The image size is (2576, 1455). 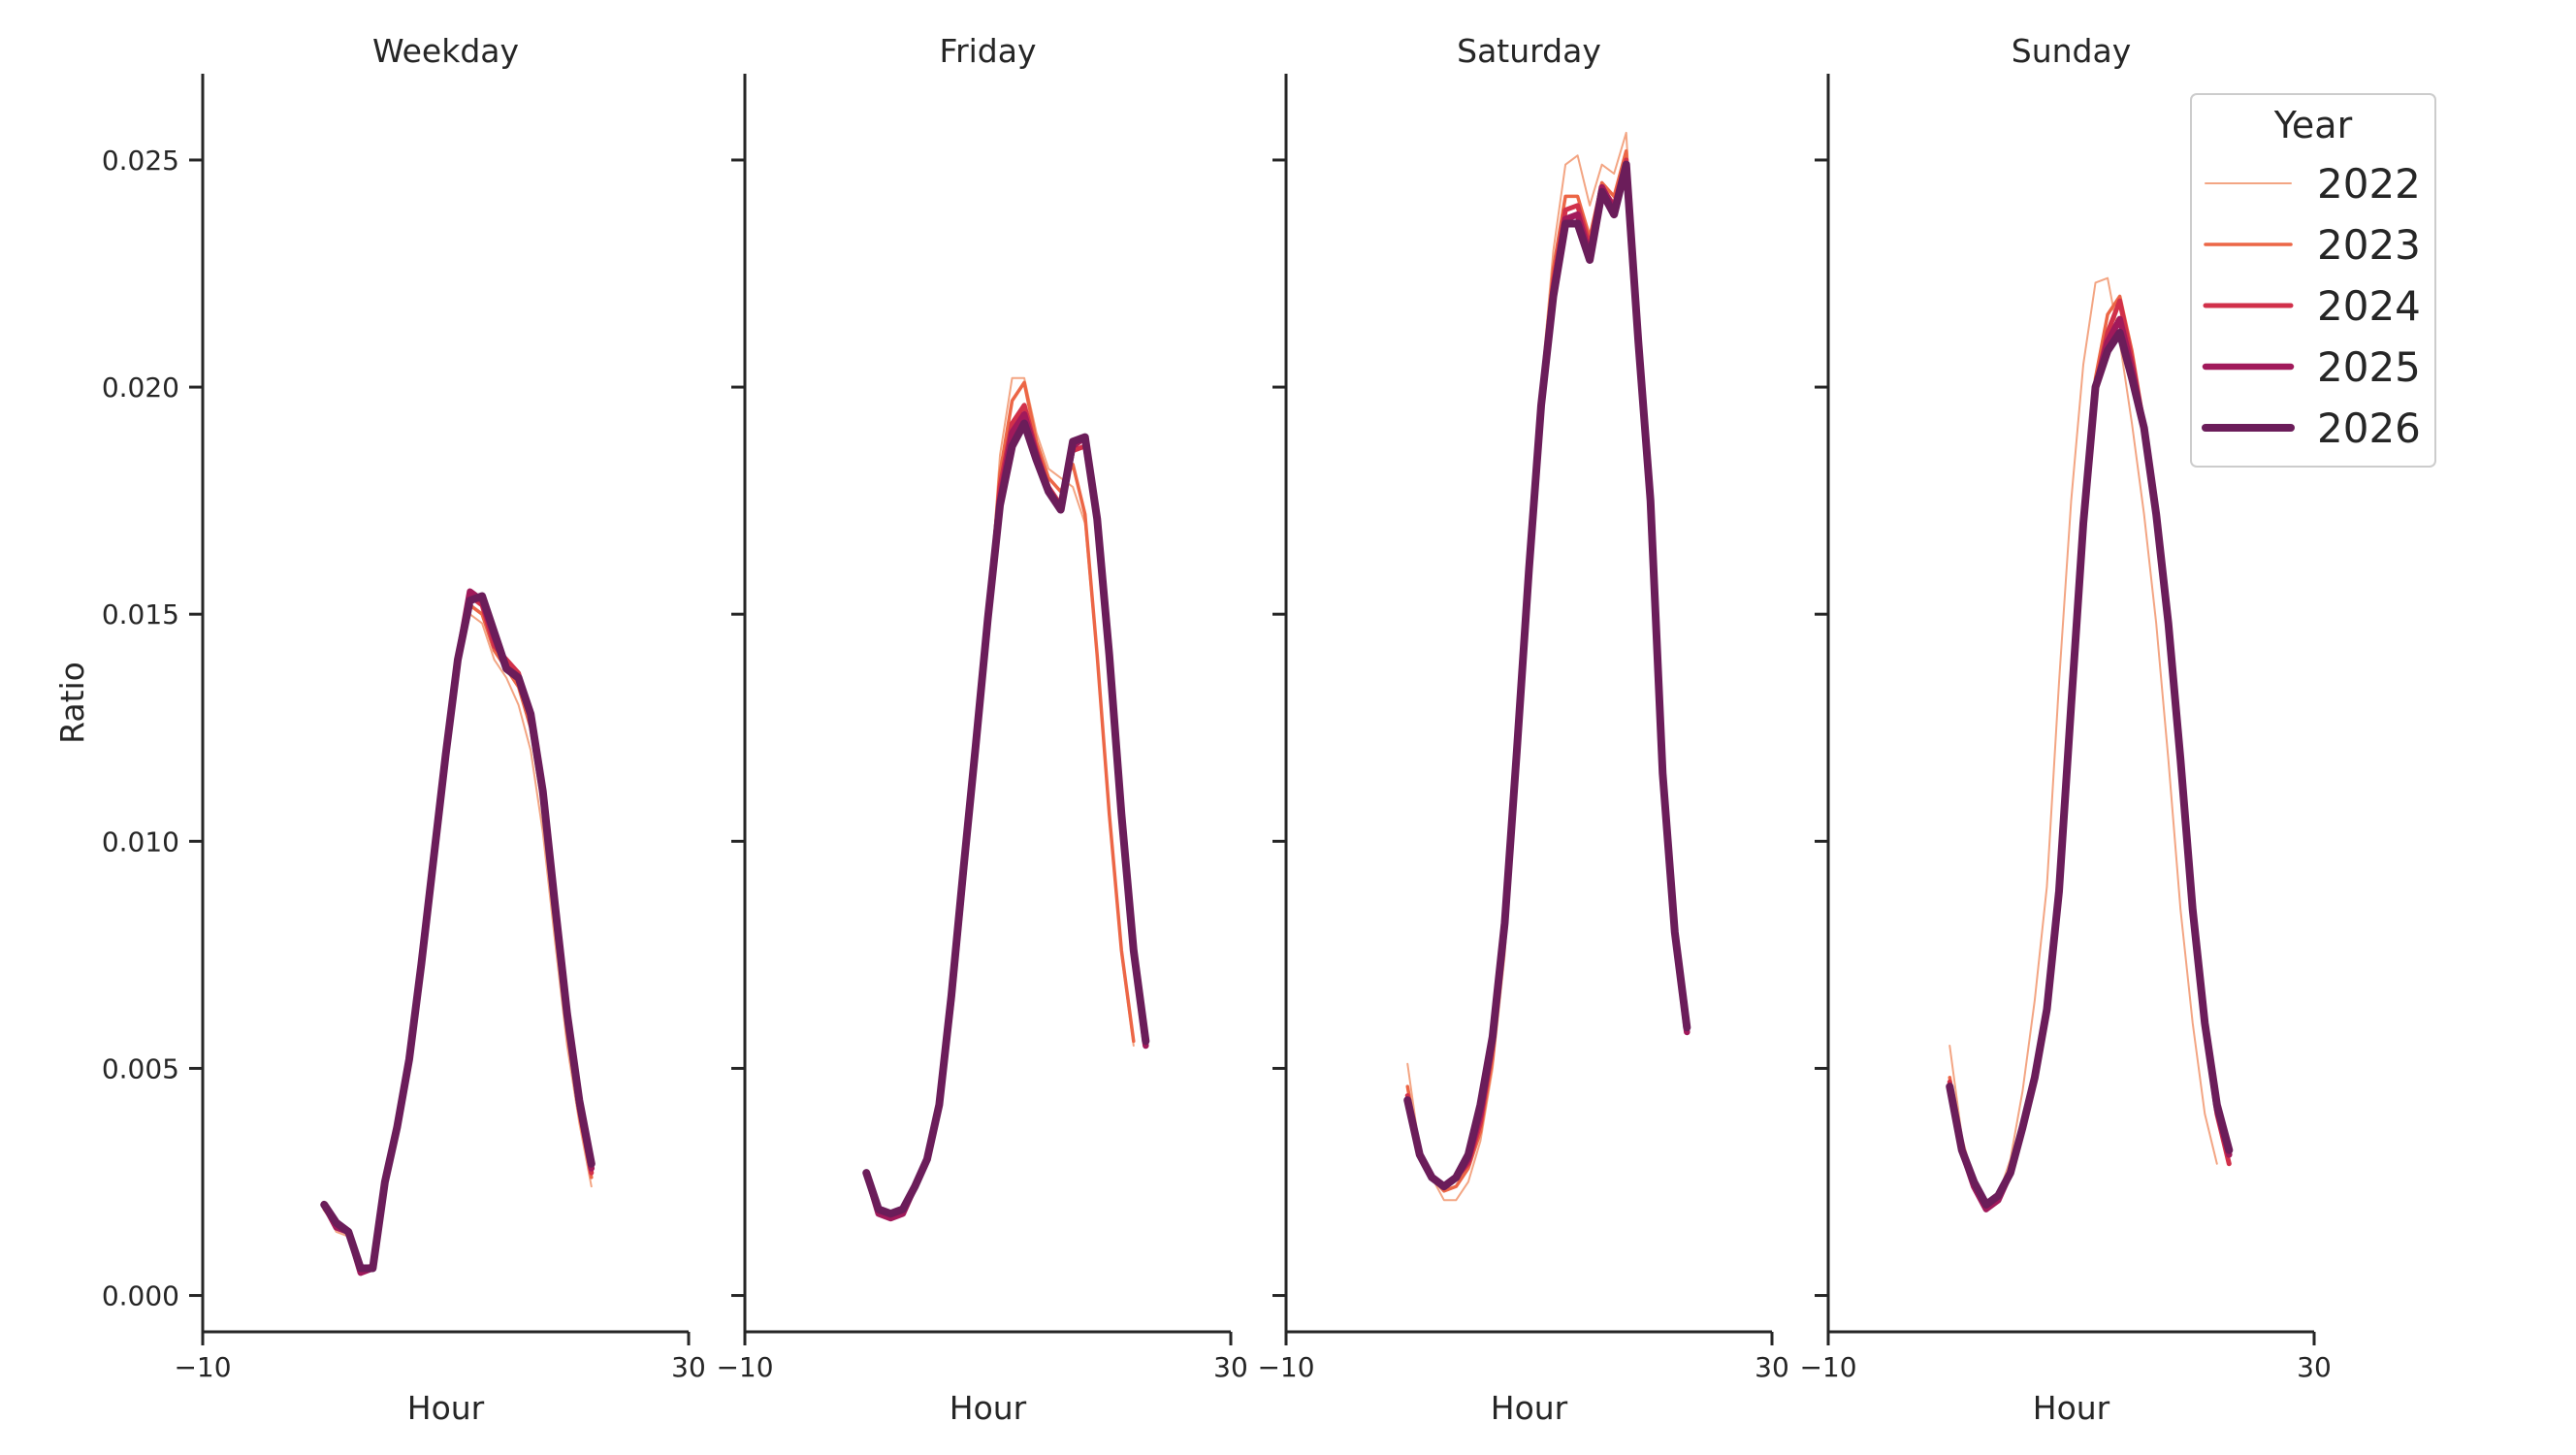 What do you see at coordinates (140, 1068) in the screenshot?
I see `y-tick-label: 0.005` at bounding box center [140, 1068].